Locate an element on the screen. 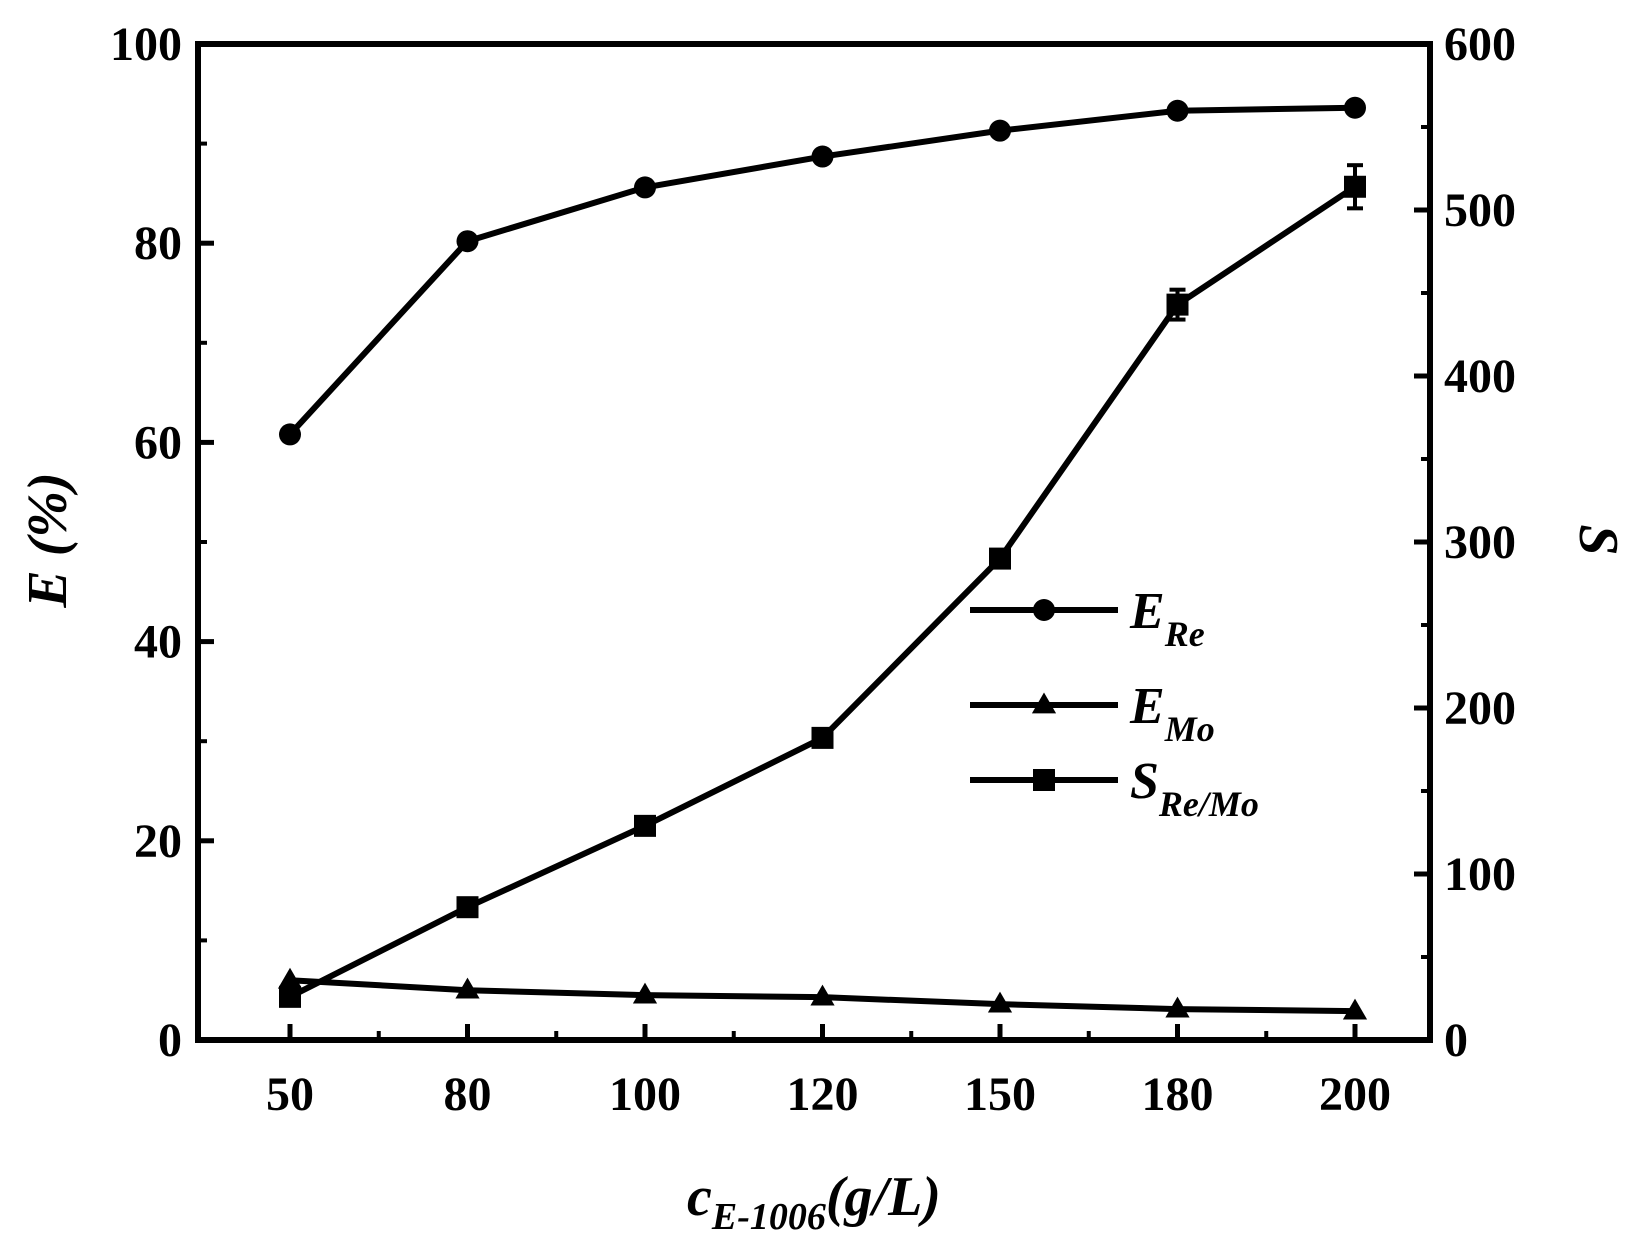 The width and height of the screenshot is (1640, 1257). y-right-tick-label: 600 is located at coordinates (1480, 44).